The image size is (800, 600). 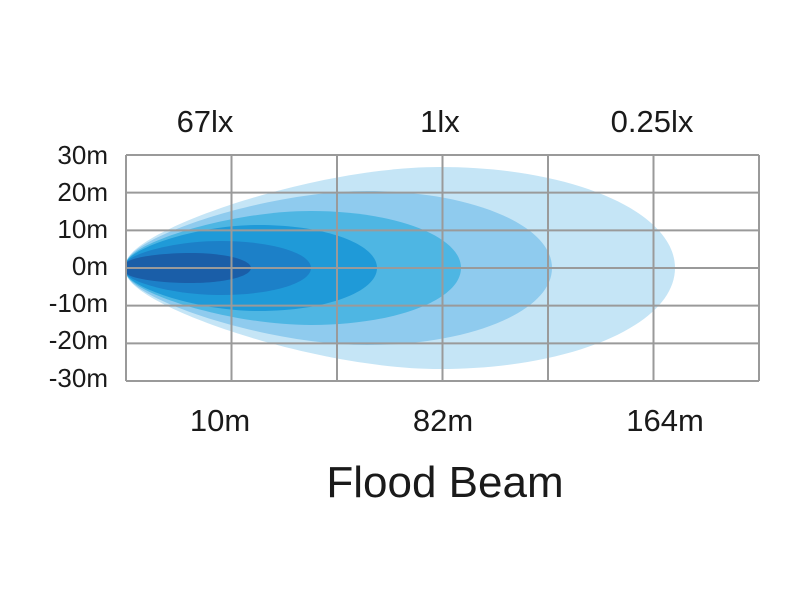 What do you see at coordinates (82, 155) in the screenshot?
I see `y-tick-label: 30m` at bounding box center [82, 155].